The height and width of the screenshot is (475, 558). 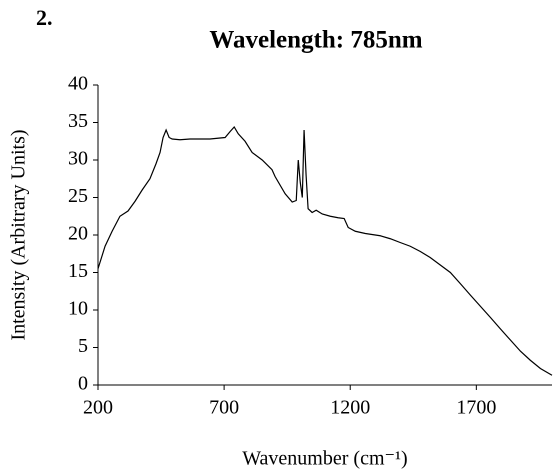 What do you see at coordinates (78, 84) in the screenshot?
I see `y-tick-label: 40` at bounding box center [78, 84].